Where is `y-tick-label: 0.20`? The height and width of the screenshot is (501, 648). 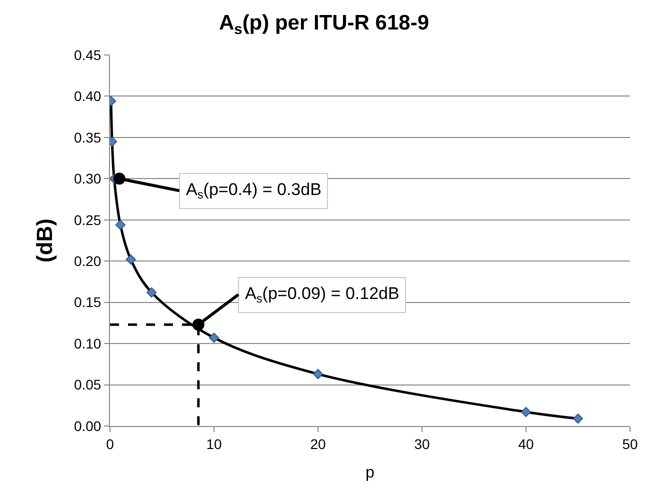
y-tick-label: 0.20 is located at coordinates (88, 261).